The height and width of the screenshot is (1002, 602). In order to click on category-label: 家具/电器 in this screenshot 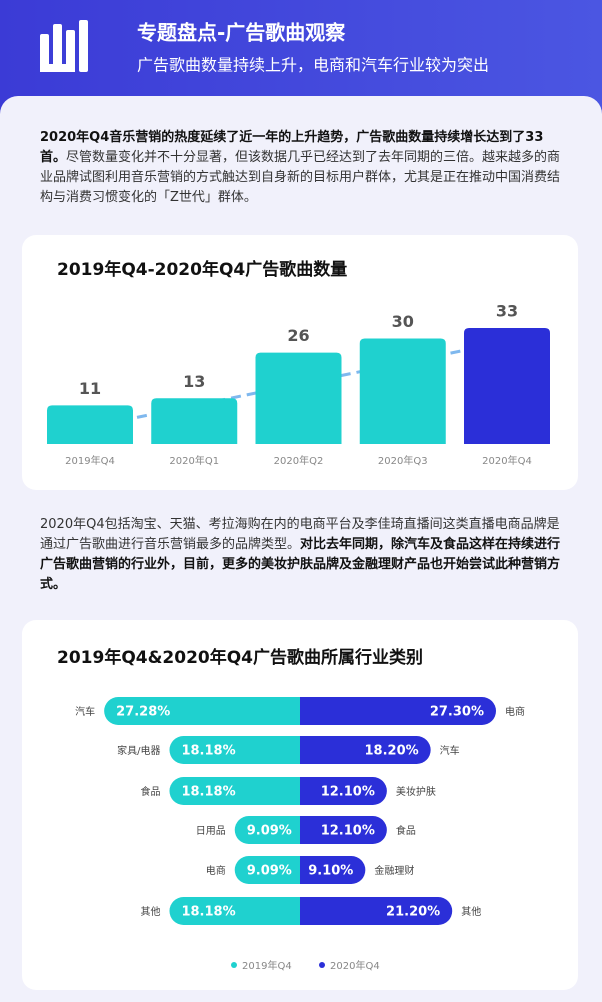, I will do `click(138, 750)`.